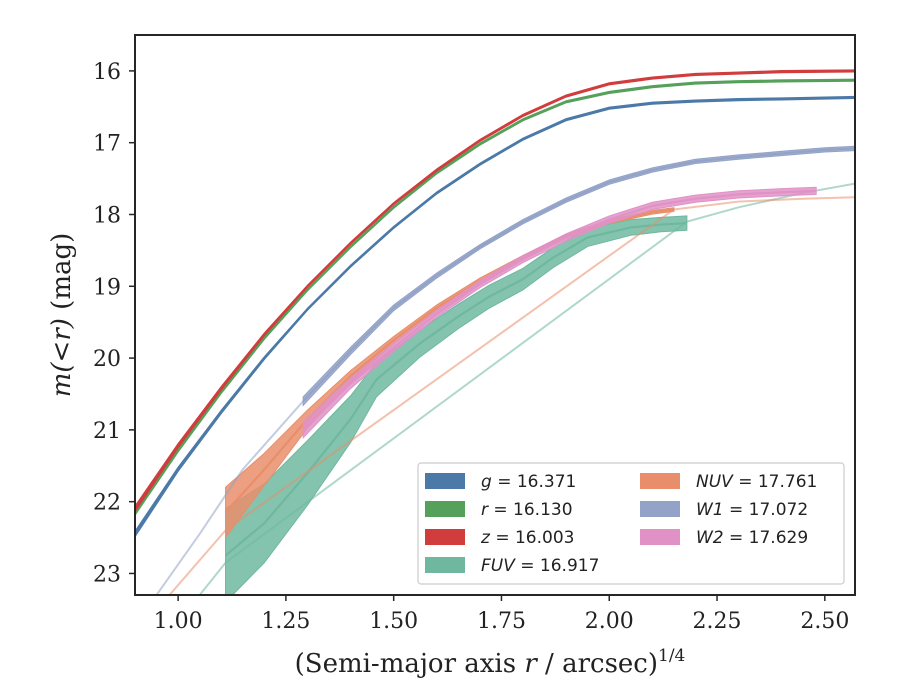 The height and width of the screenshot is (700, 900). I want to click on legend-swatch-fuv, so click(445, 565).